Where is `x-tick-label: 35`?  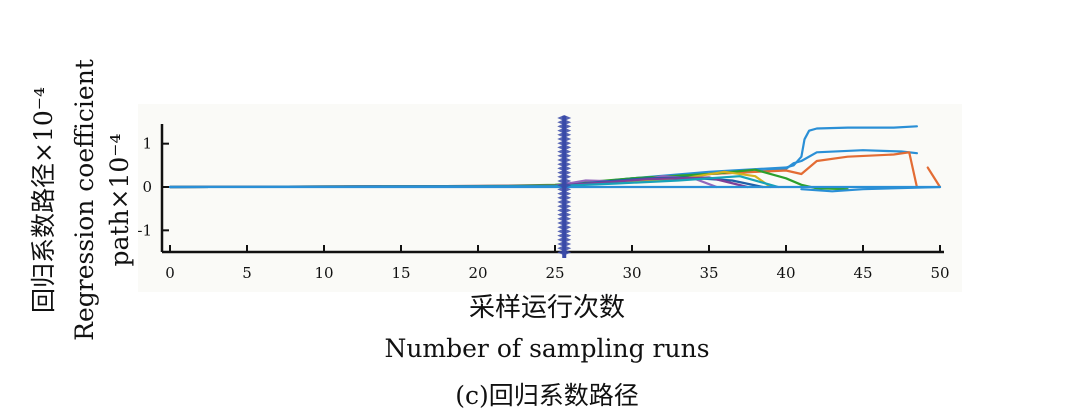
x-tick-label: 35 is located at coordinates (708, 273).